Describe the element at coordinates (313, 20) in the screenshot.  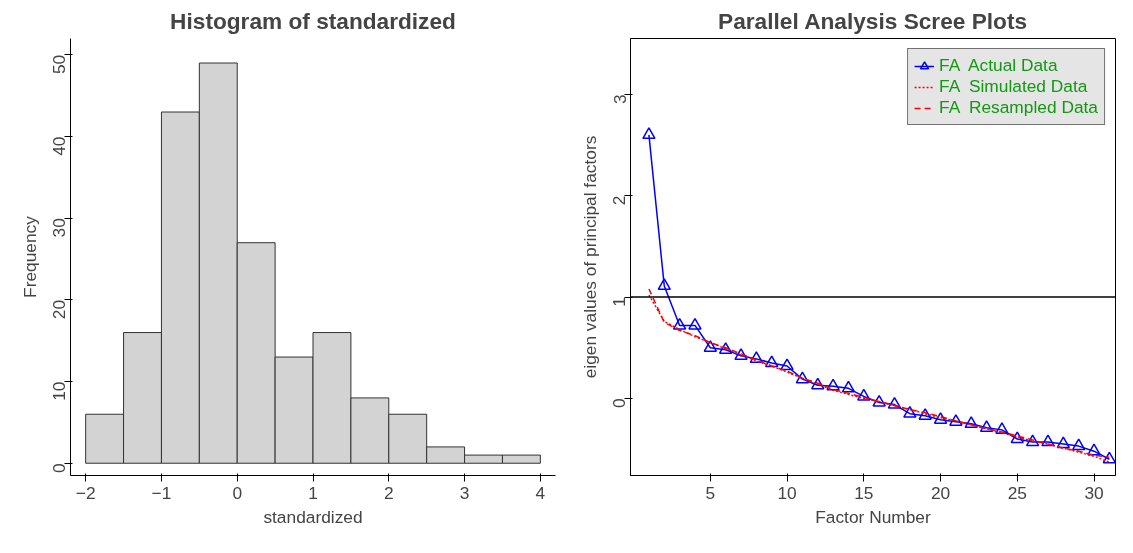
I see `chart-title: Histogram of standardized` at that location.